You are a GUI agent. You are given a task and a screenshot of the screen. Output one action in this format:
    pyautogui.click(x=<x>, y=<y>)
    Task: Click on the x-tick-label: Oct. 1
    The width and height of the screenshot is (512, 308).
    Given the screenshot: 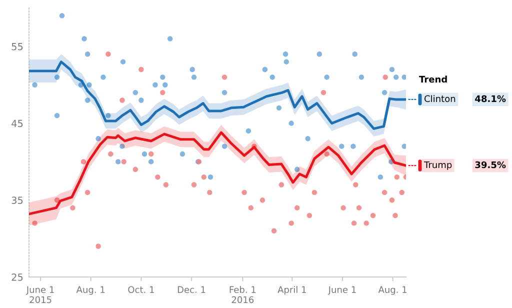 What is the action you would take?
    pyautogui.click(x=141, y=290)
    